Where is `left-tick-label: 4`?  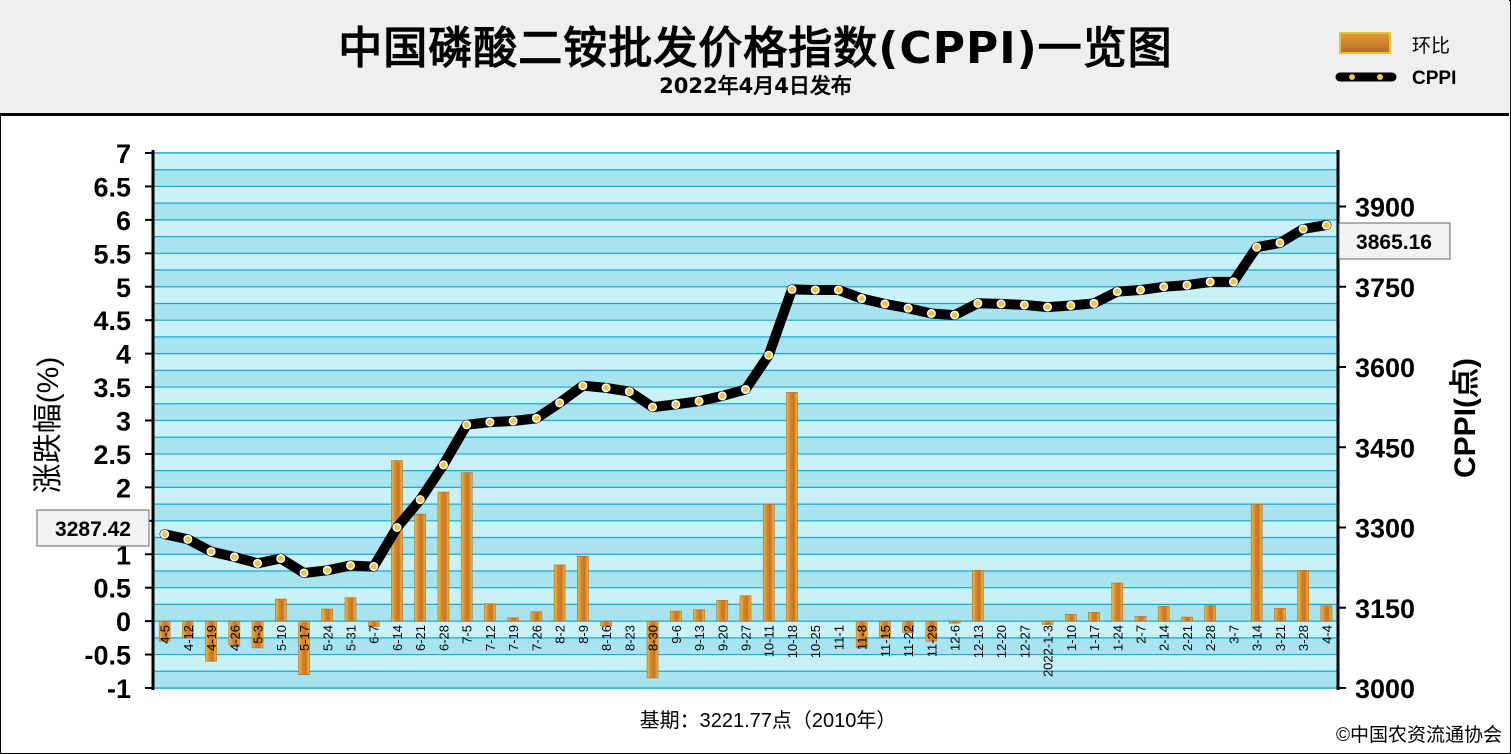 left-tick-label: 4 is located at coordinates (123, 355).